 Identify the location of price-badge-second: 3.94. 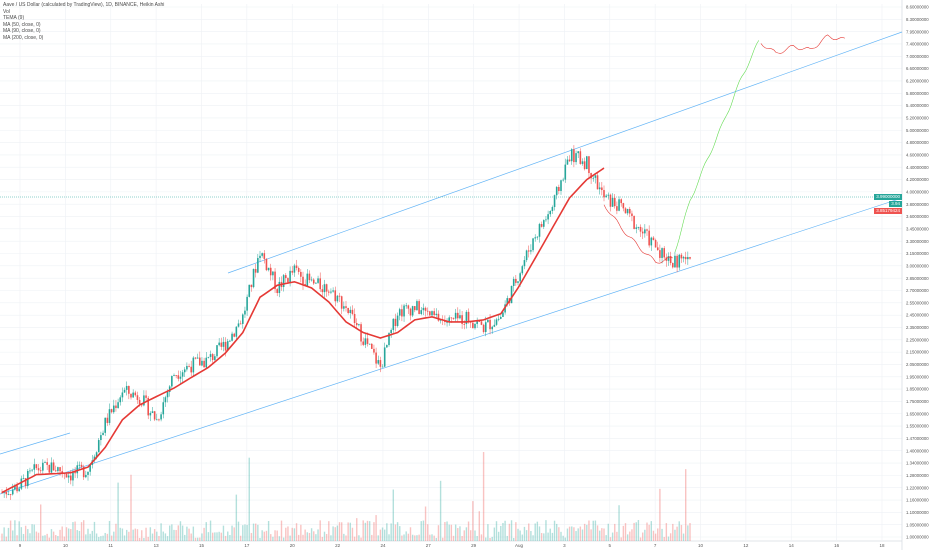
(895, 204).